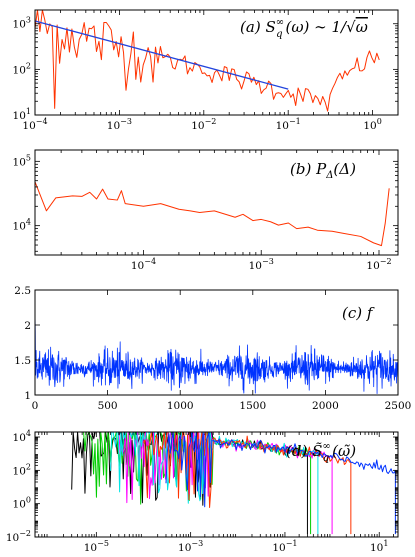 The width and height of the screenshot is (415, 557). Describe the element at coordinates (203, 124) in the screenshot. I see `panel-a-xtick-label: 10⁻²` at that location.